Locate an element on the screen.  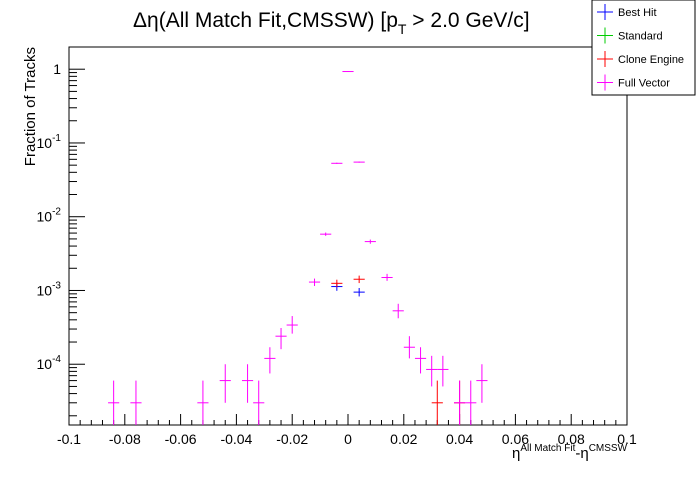
y-tick-label: 1 is located at coordinates (57, 69).